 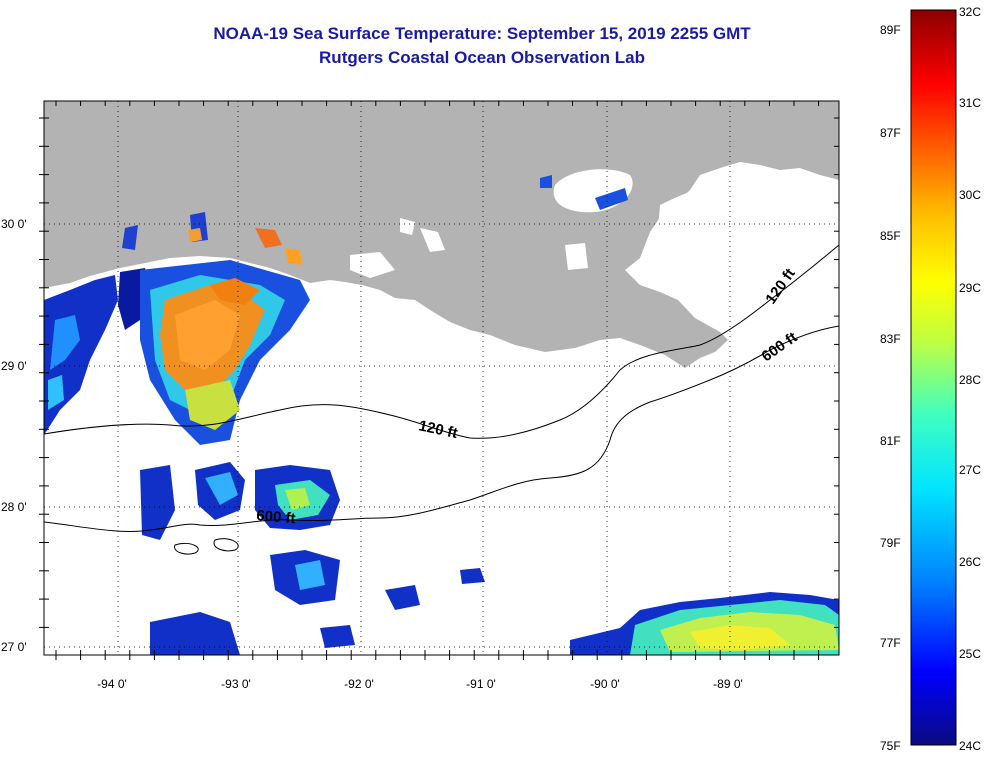 I want to click on longitude-label: -92 0', so click(x=359, y=684).